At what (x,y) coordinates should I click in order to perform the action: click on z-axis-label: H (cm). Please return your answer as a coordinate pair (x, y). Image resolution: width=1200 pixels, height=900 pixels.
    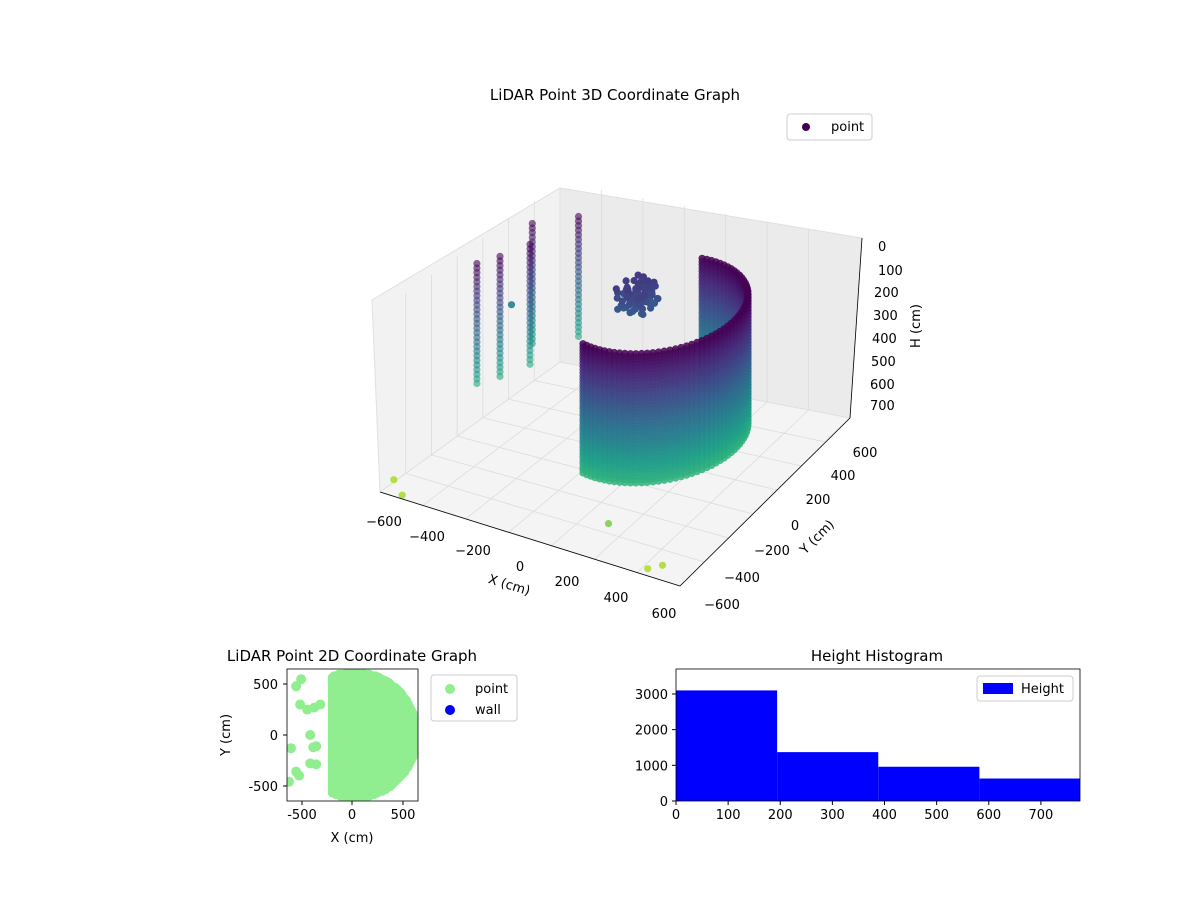
    Looking at the image, I should click on (916, 326).